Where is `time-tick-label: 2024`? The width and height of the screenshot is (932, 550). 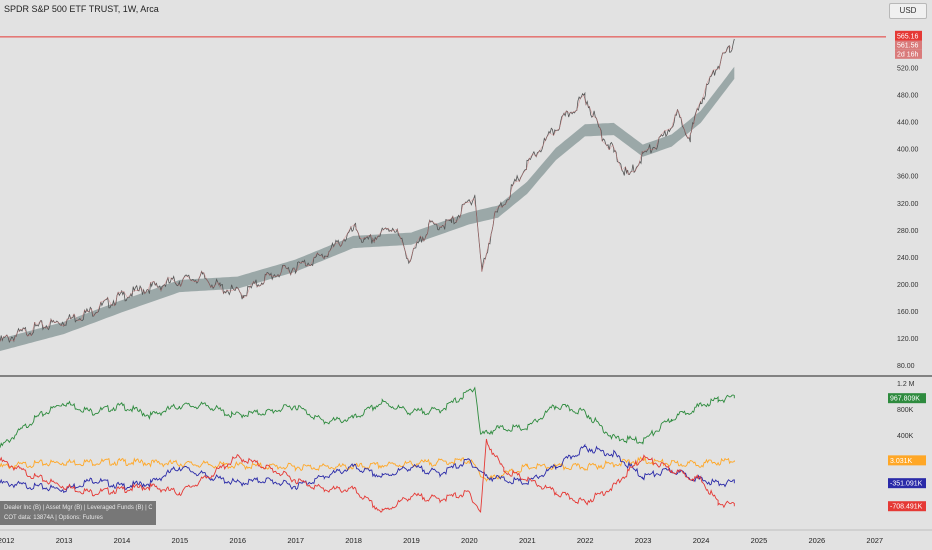 time-tick-label: 2024 is located at coordinates (701, 540).